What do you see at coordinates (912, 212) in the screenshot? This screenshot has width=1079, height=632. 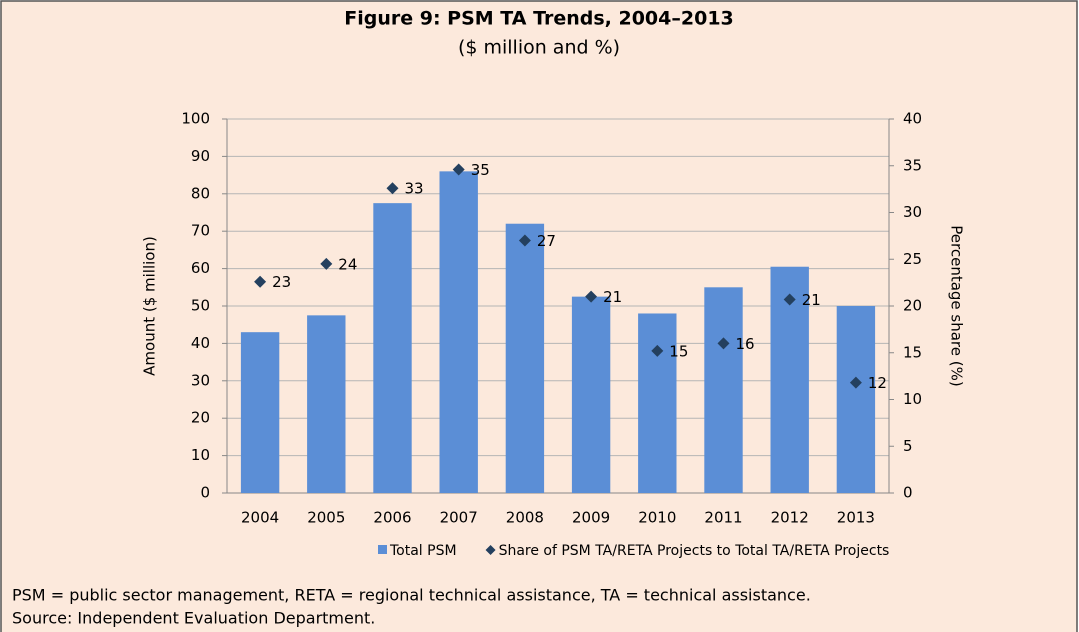 I see `y2-tick-label: 30` at bounding box center [912, 212].